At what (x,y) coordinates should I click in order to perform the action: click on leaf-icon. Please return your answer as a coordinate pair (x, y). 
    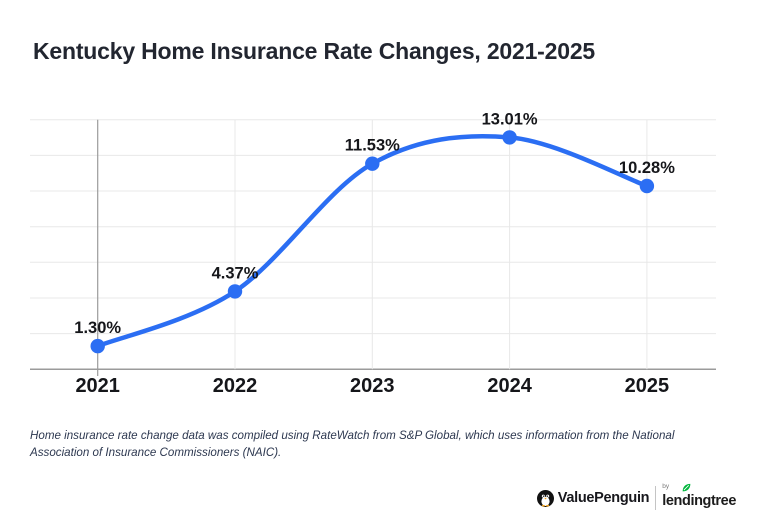
    Looking at the image, I should click on (686, 487).